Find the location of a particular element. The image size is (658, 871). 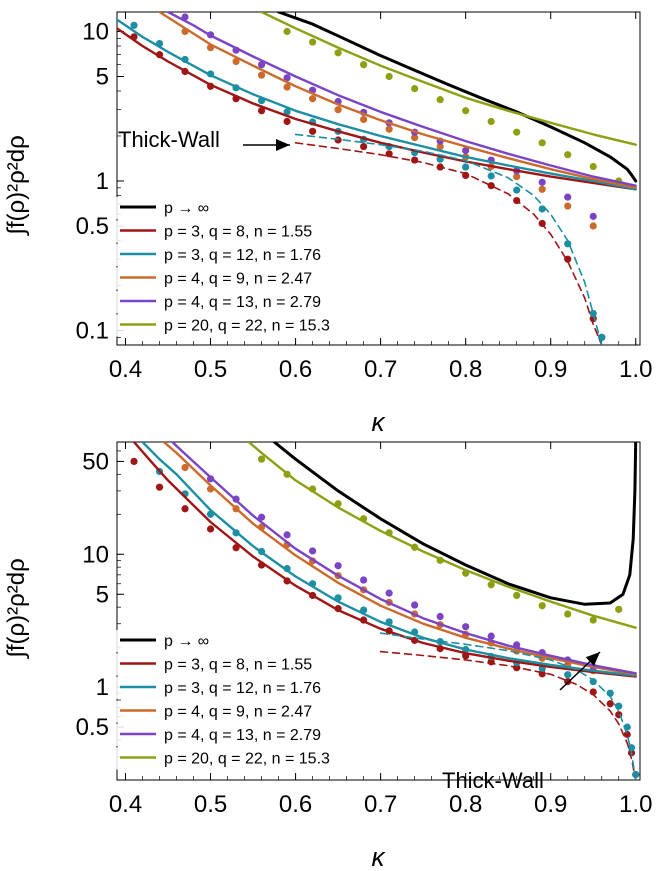

y-tick-label: 0.1 is located at coordinates (92, 331).